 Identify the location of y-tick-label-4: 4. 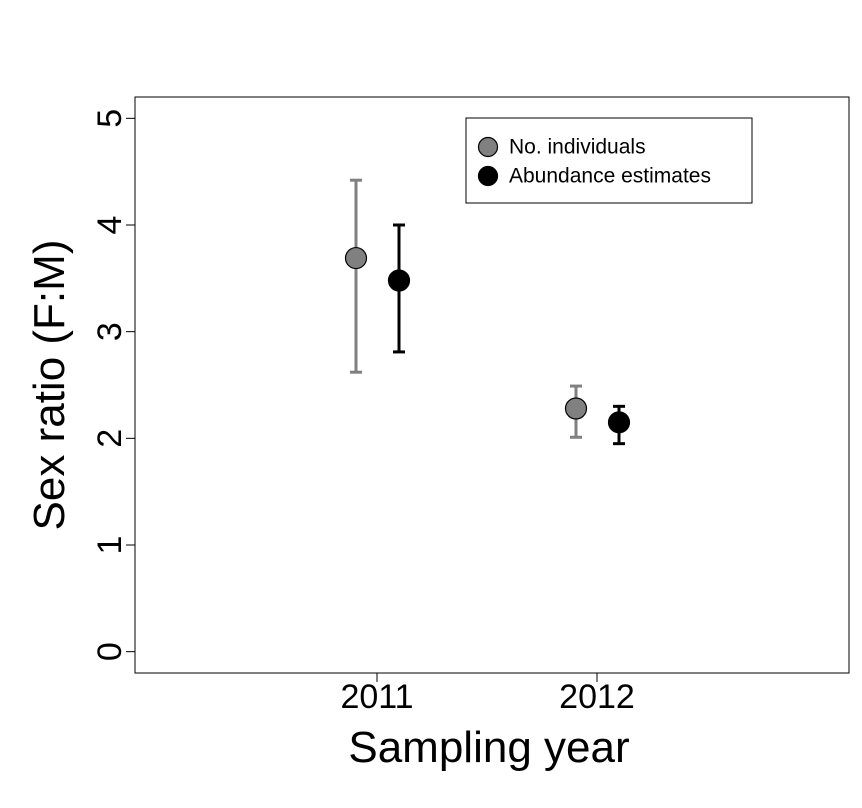
(110, 225).